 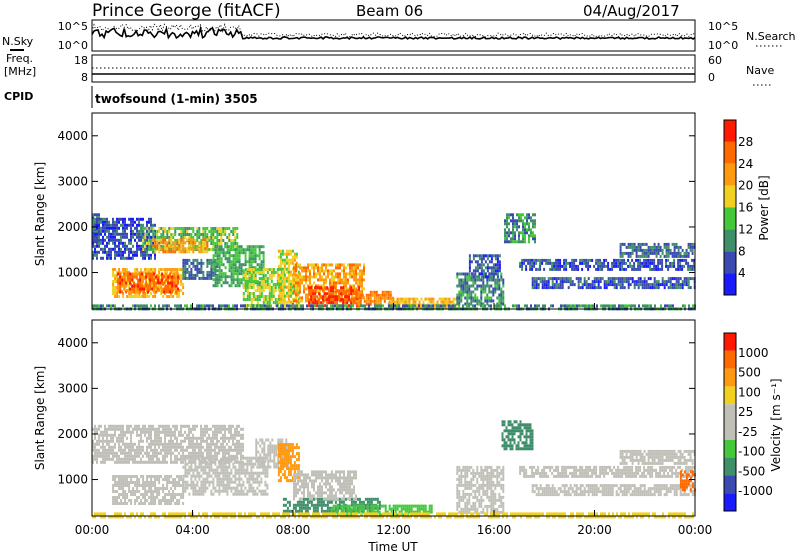 What do you see at coordinates (394, 261) in the screenshot?
I see `power-cells` at bounding box center [394, 261].